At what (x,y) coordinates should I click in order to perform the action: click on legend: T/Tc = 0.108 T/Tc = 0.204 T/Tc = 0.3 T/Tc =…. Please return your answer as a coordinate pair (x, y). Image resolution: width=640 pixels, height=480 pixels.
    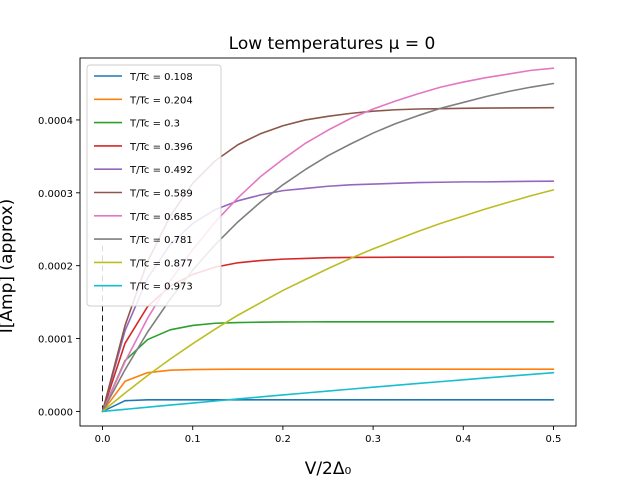
    Looking at the image, I should click on (154, 185).